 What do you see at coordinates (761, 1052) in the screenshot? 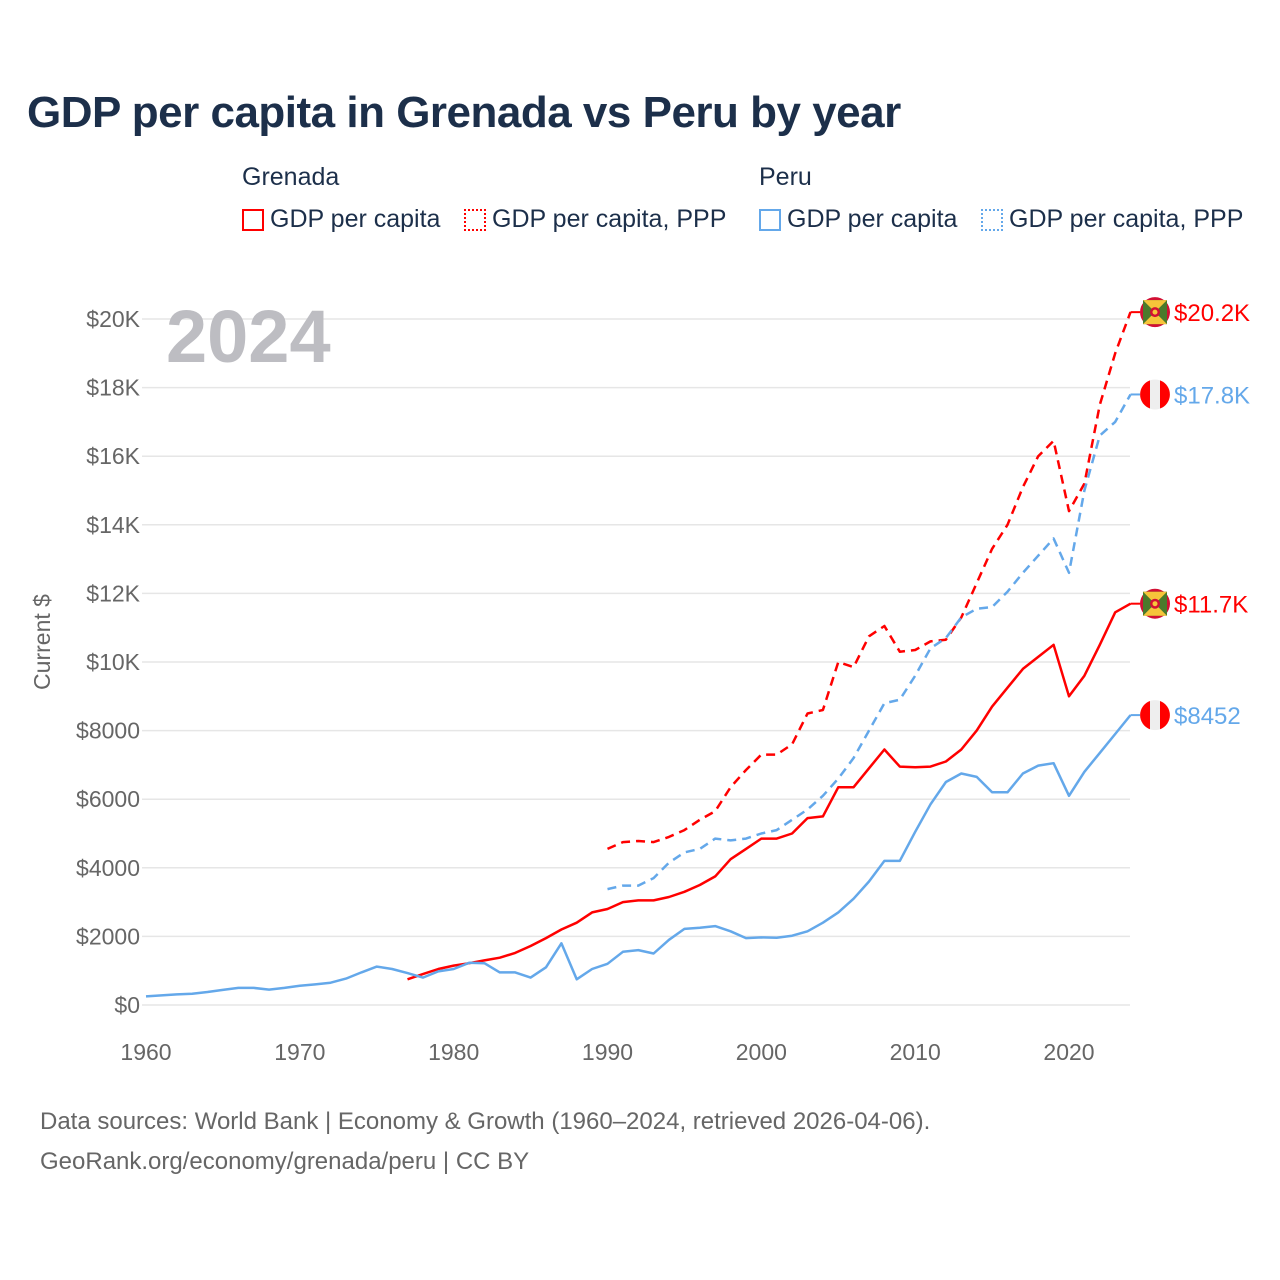
I see `x-tick-label: 2000` at bounding box center [761, 1052].